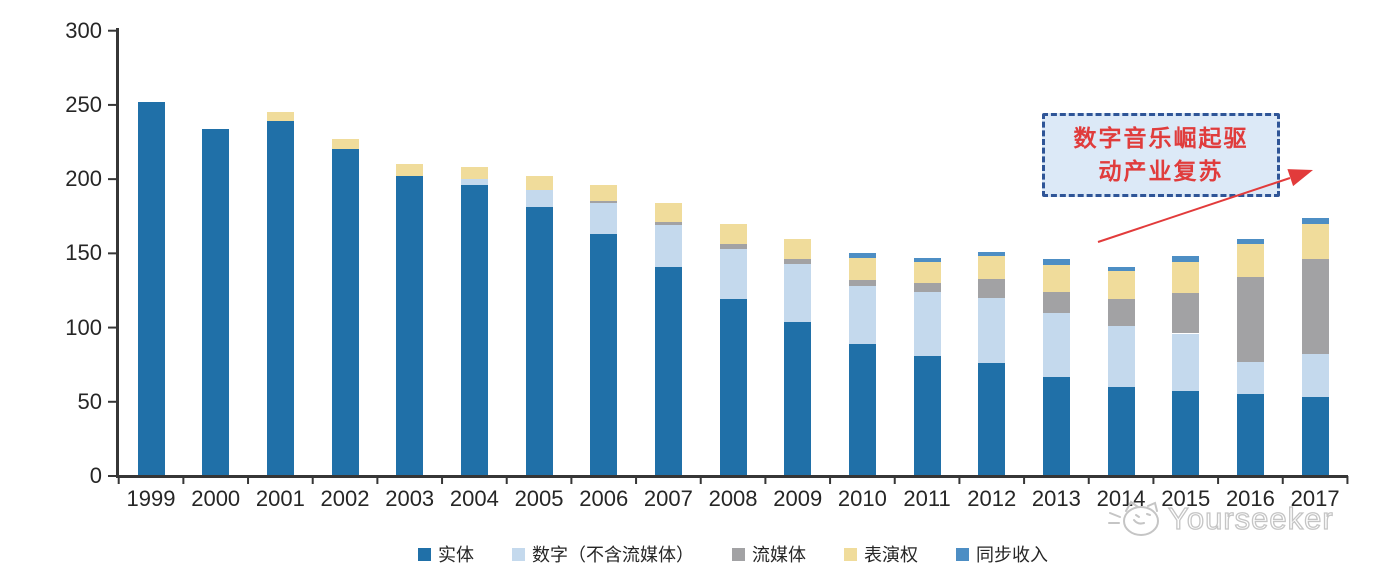  What do you see at coordinates (539, 498) in the screenshot?
I see `x-axis-label: 2005` at bounding box center [539, 498].